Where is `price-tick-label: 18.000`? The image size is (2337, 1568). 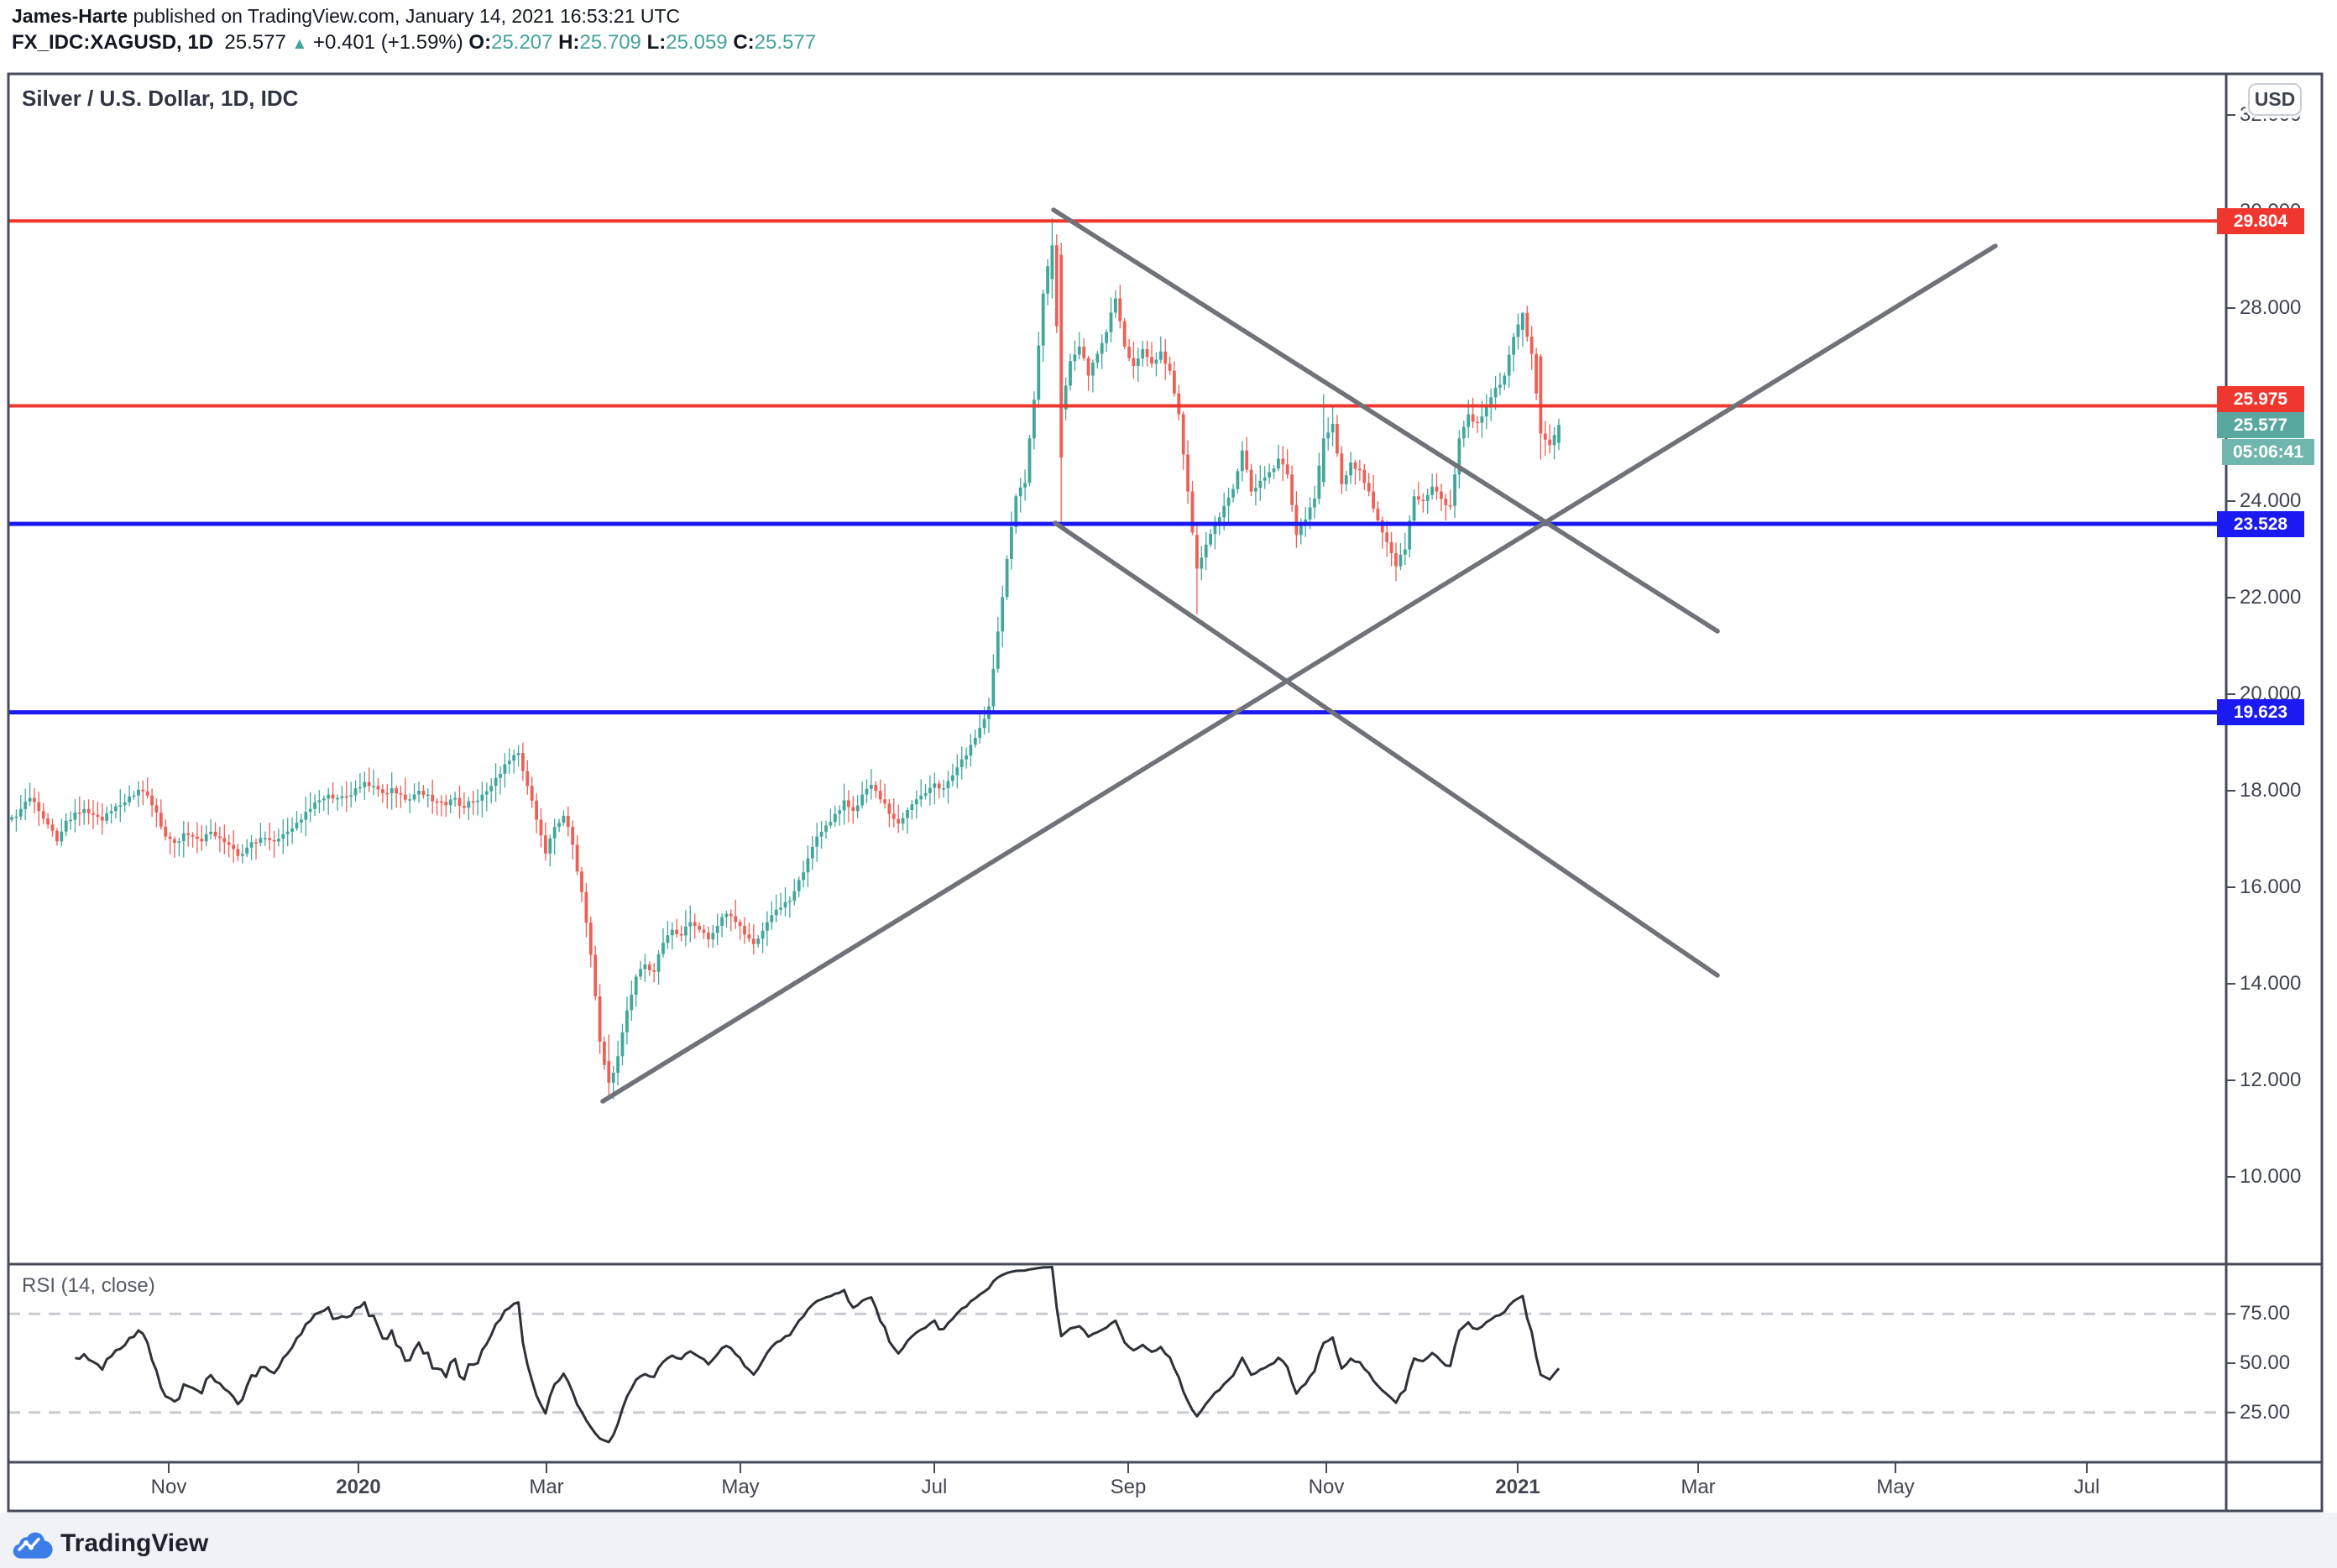
price-tick-label: 18.000 is located at coordinates (2271, 790).